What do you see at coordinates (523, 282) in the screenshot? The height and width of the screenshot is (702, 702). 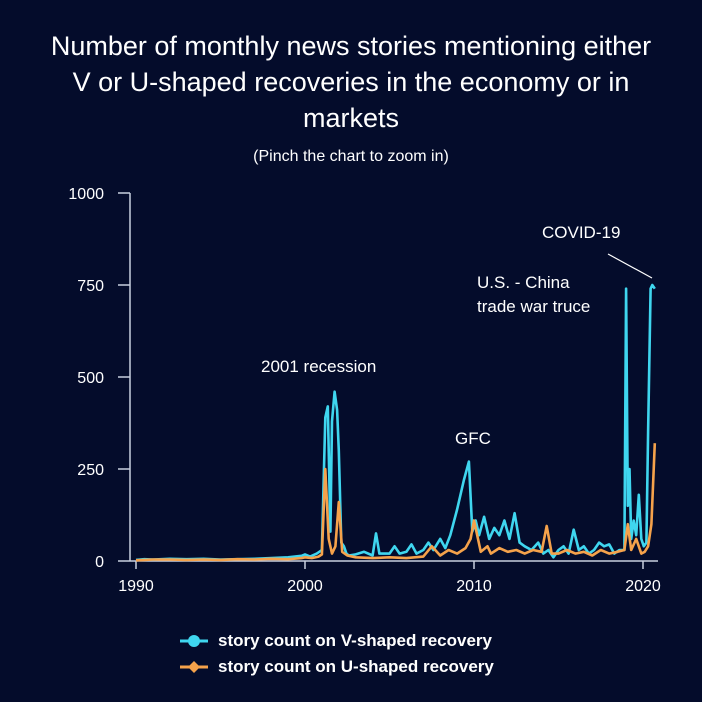 I see `annotation-trade-war-line1: U.S. - China` at bounding box center [523, 282].